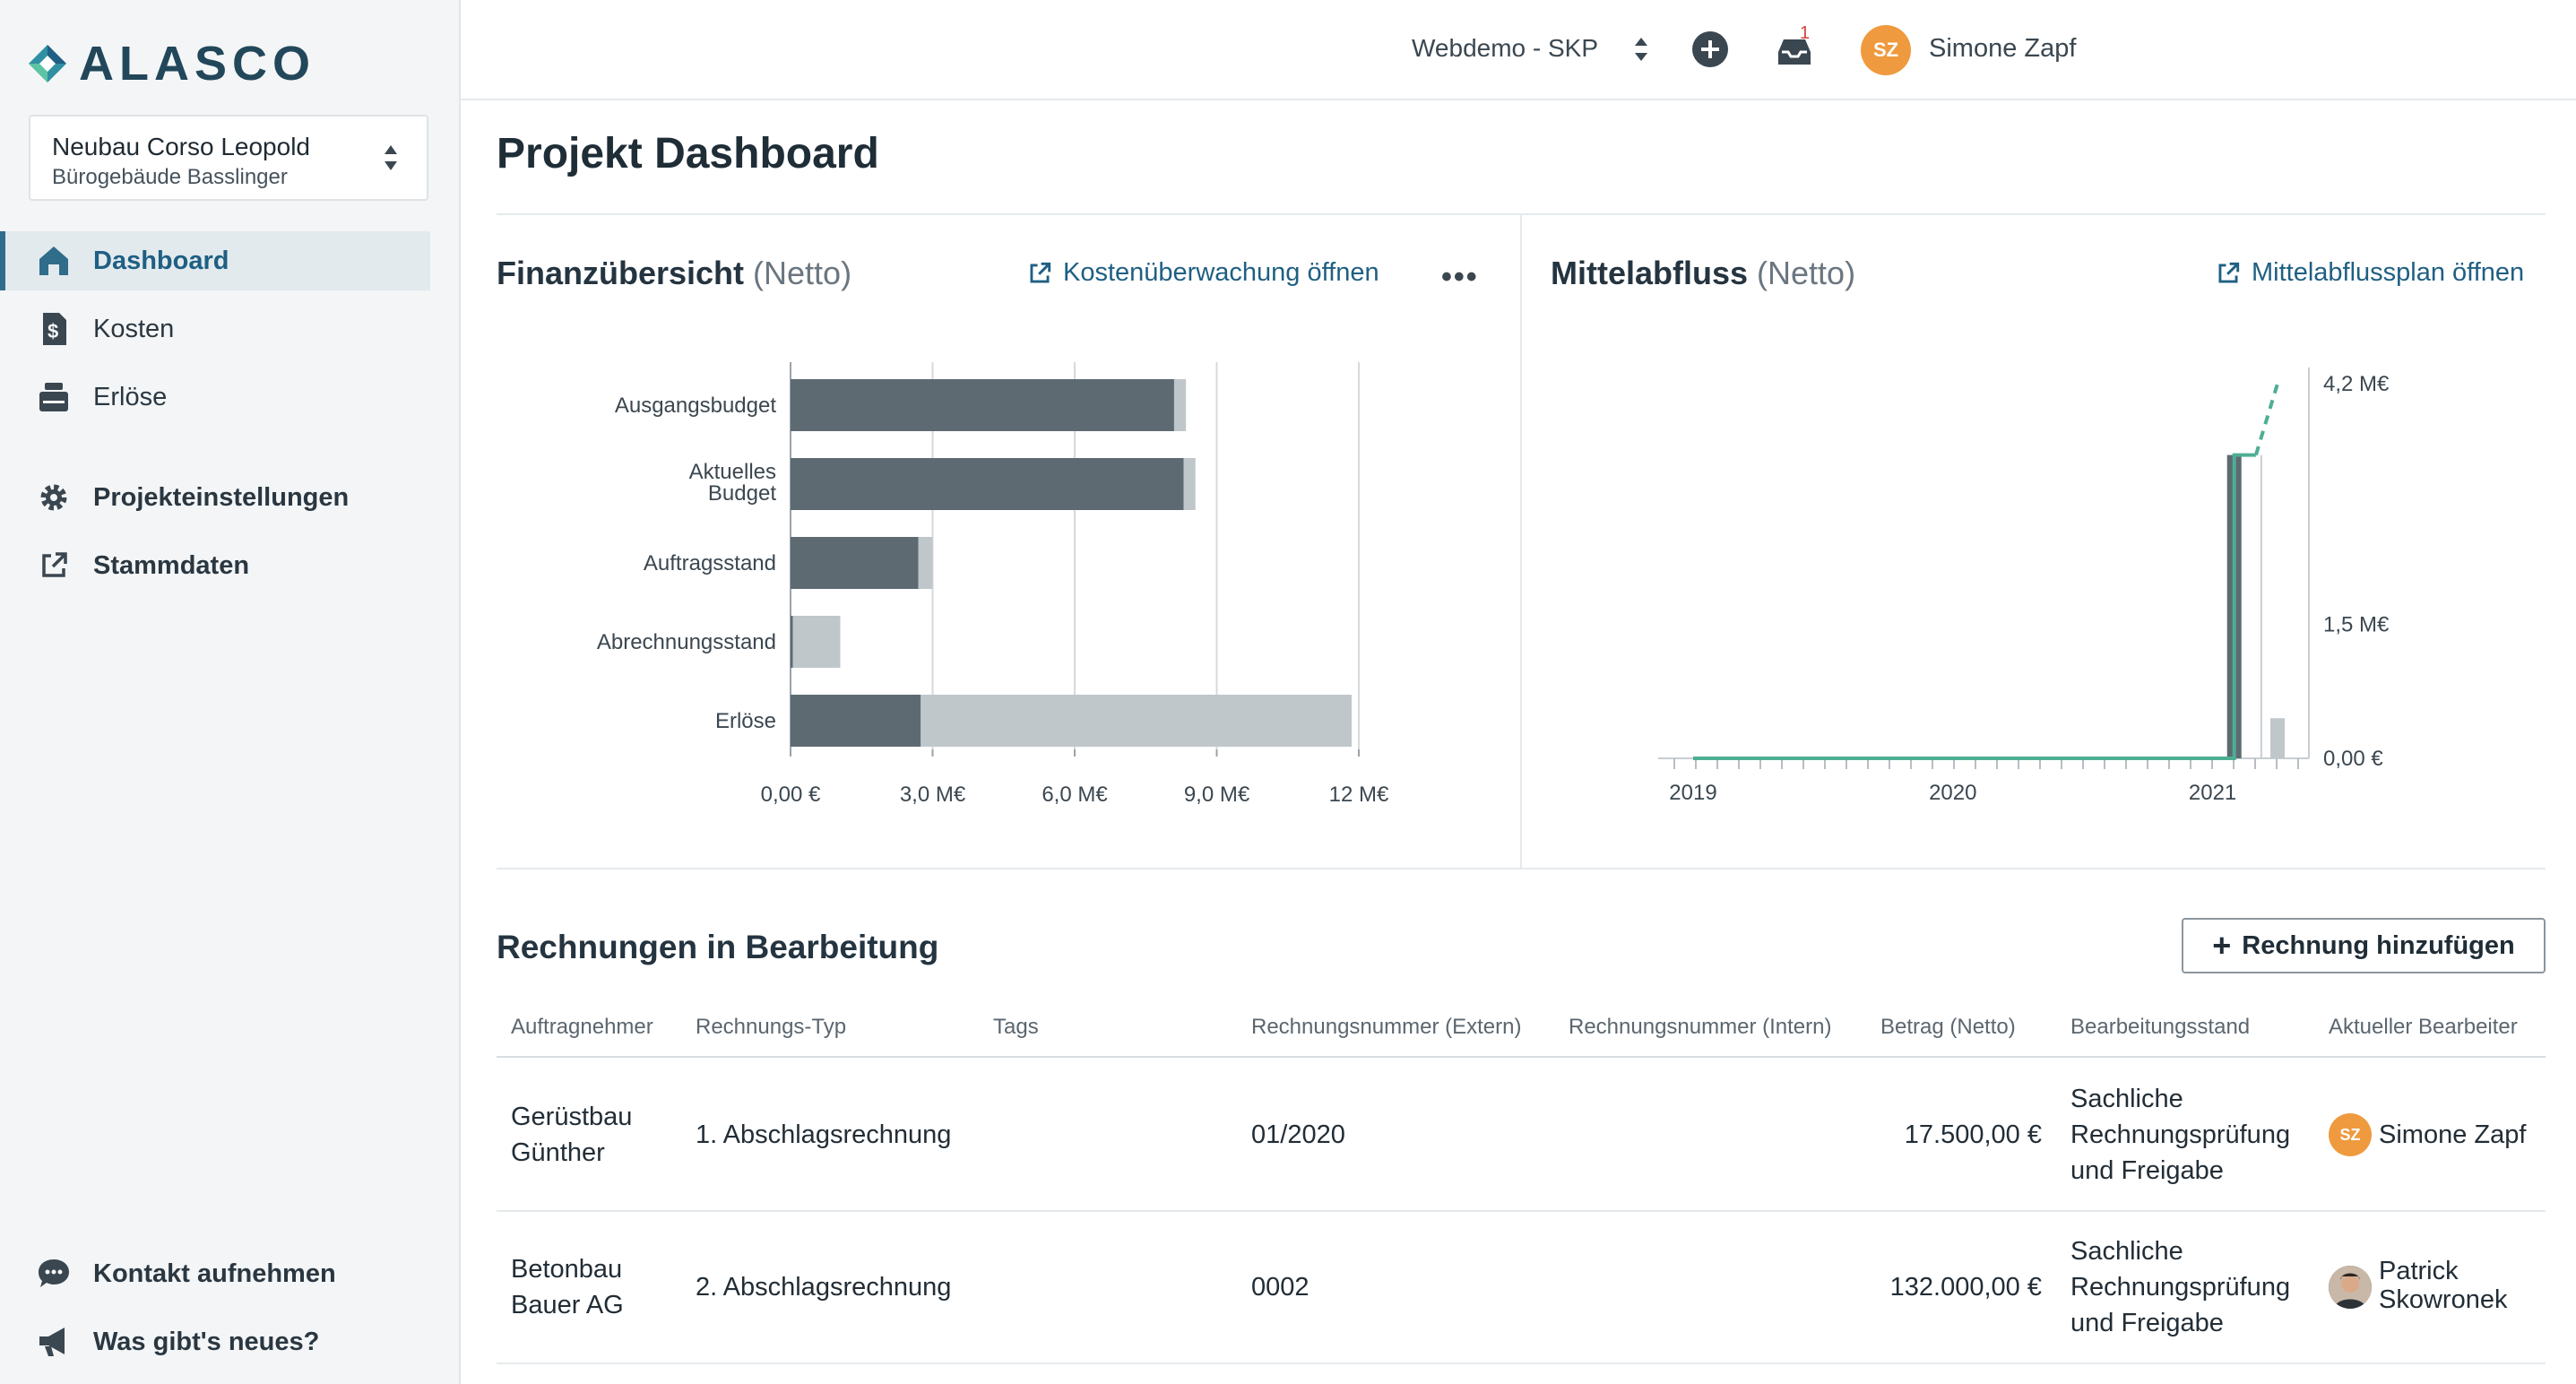 The image size is (2576, 1384). I want to click on sidebar-item-dashboard: Dashboard, so click(215, 260).